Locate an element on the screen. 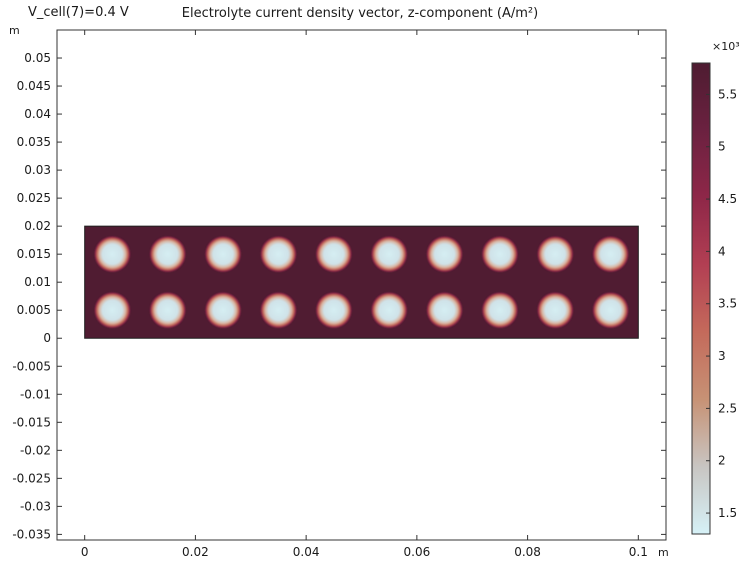 This screenshot has width=745, height=567. y-tick-label: 0.02 is located at coordinates (37, 226).